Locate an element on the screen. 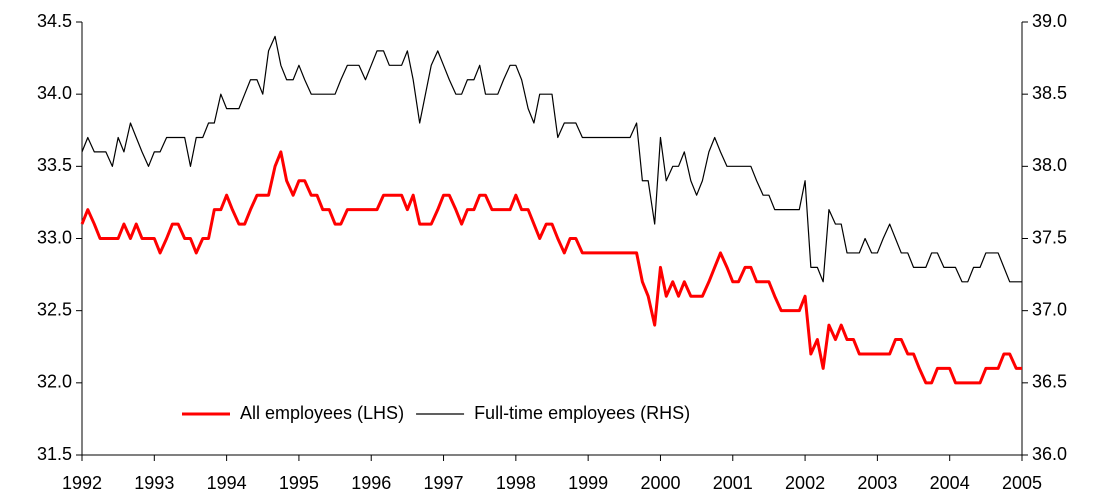 The width and height of the screenshot is (1096, 499). x-tick-label: 1994 is located at coordinates (227, 483).